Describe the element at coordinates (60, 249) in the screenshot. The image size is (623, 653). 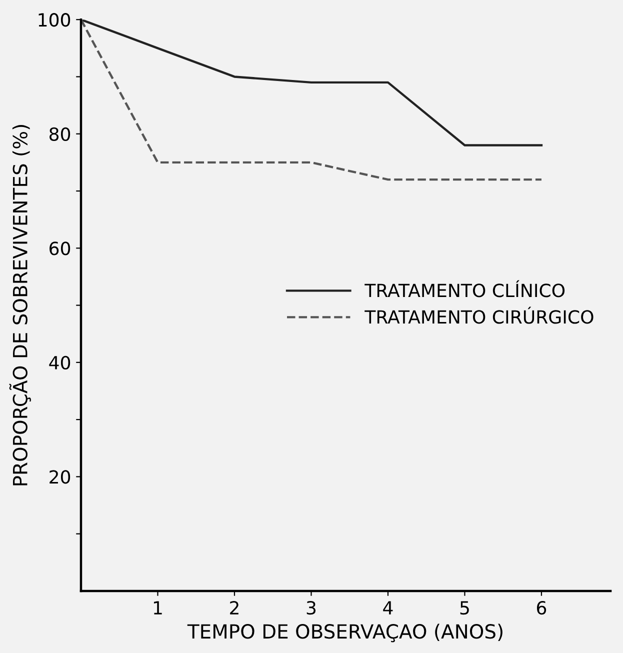
I see `y-tick-label: 60` at that location.